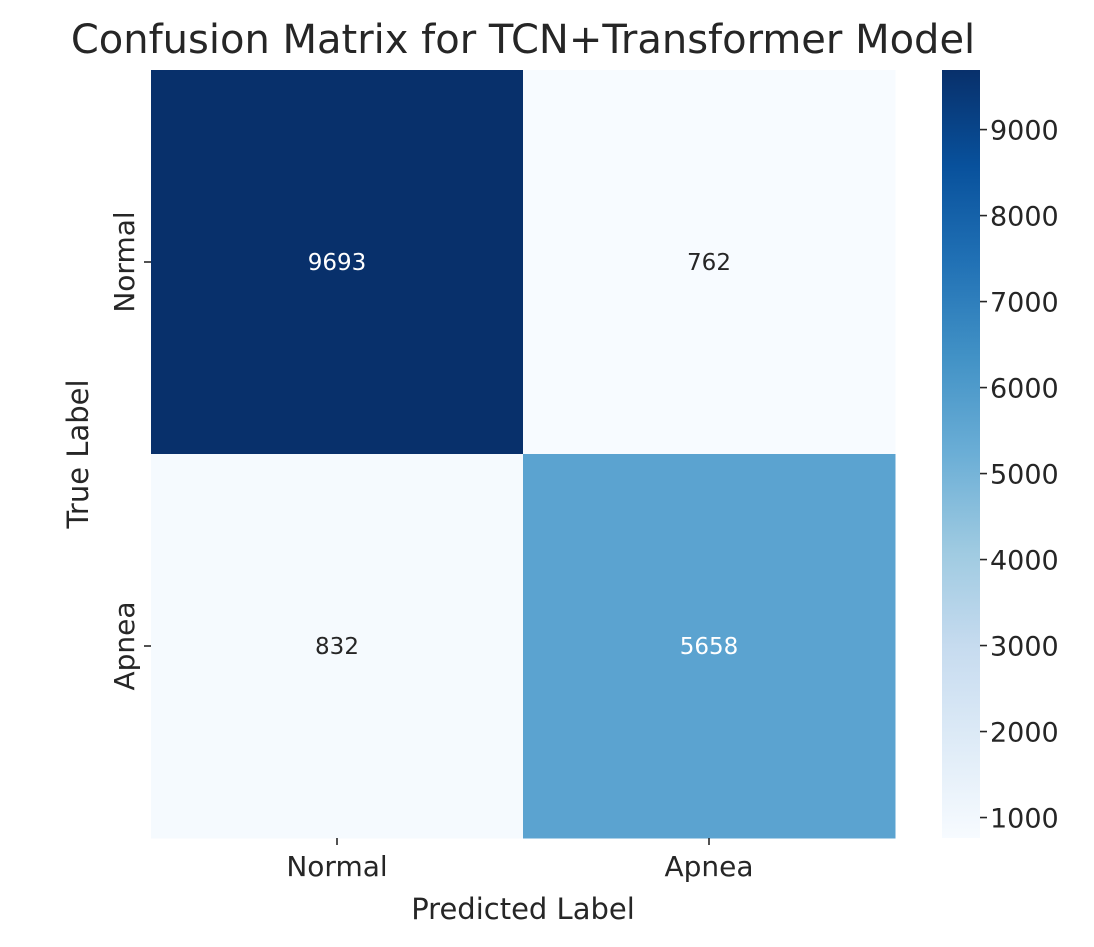  What do you see at coordinates (336, 866) in the screenshot?
I see `x-tick-label: Normal` at bounding box center [336, 866].